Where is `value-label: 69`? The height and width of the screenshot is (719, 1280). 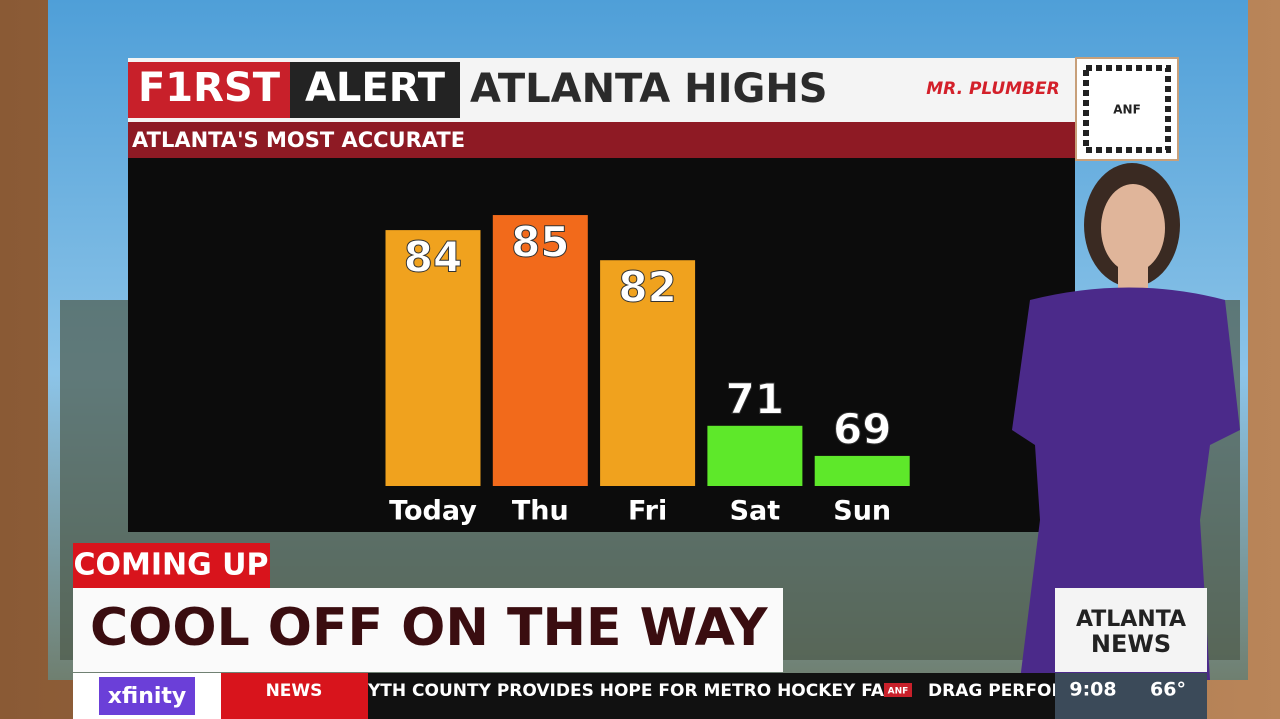
value-label: 69 is located at coordinates (862, 428).